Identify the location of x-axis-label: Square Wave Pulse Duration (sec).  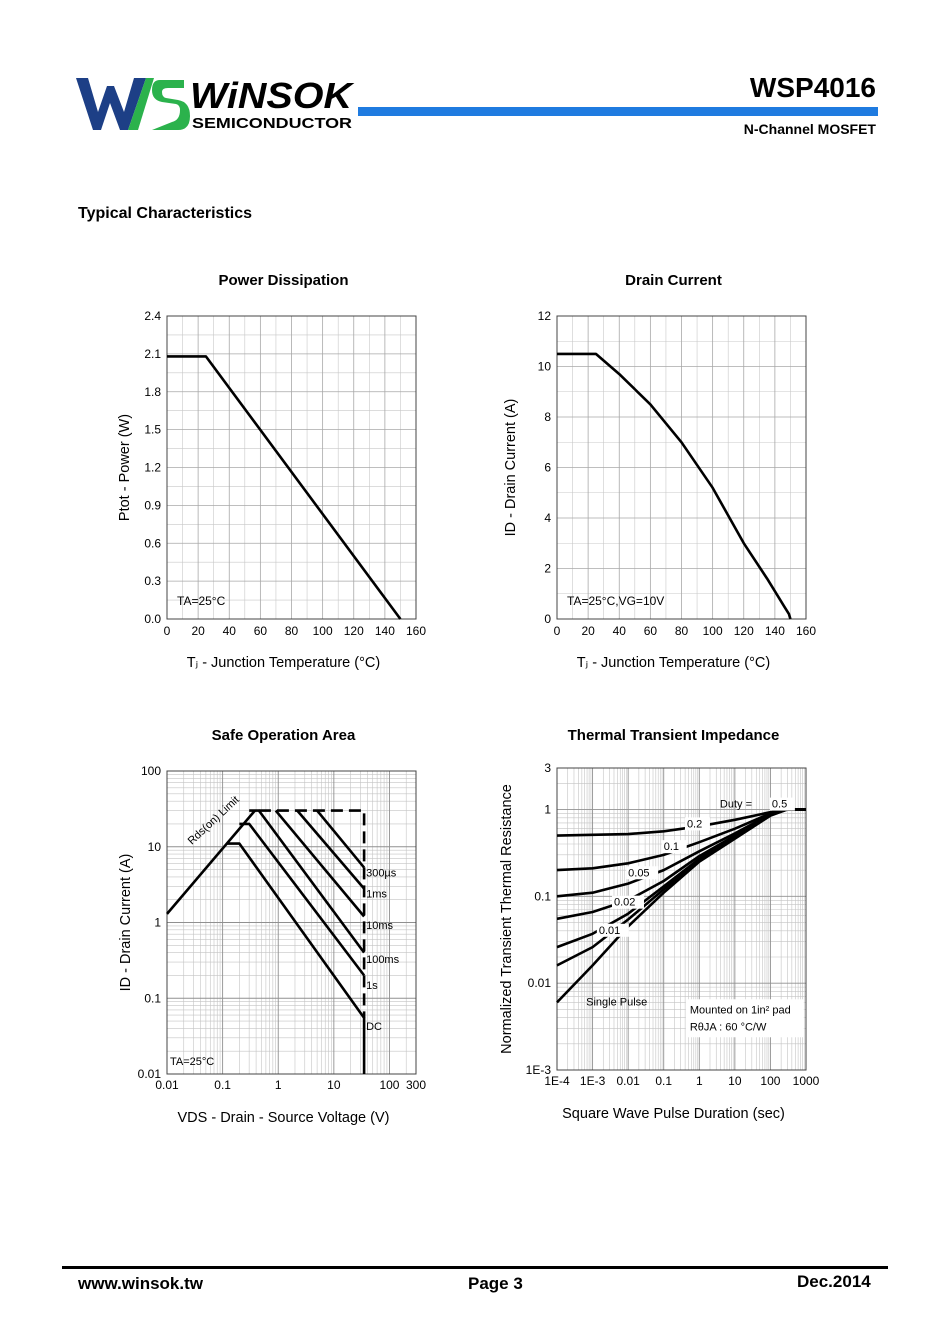
(673, 1114).